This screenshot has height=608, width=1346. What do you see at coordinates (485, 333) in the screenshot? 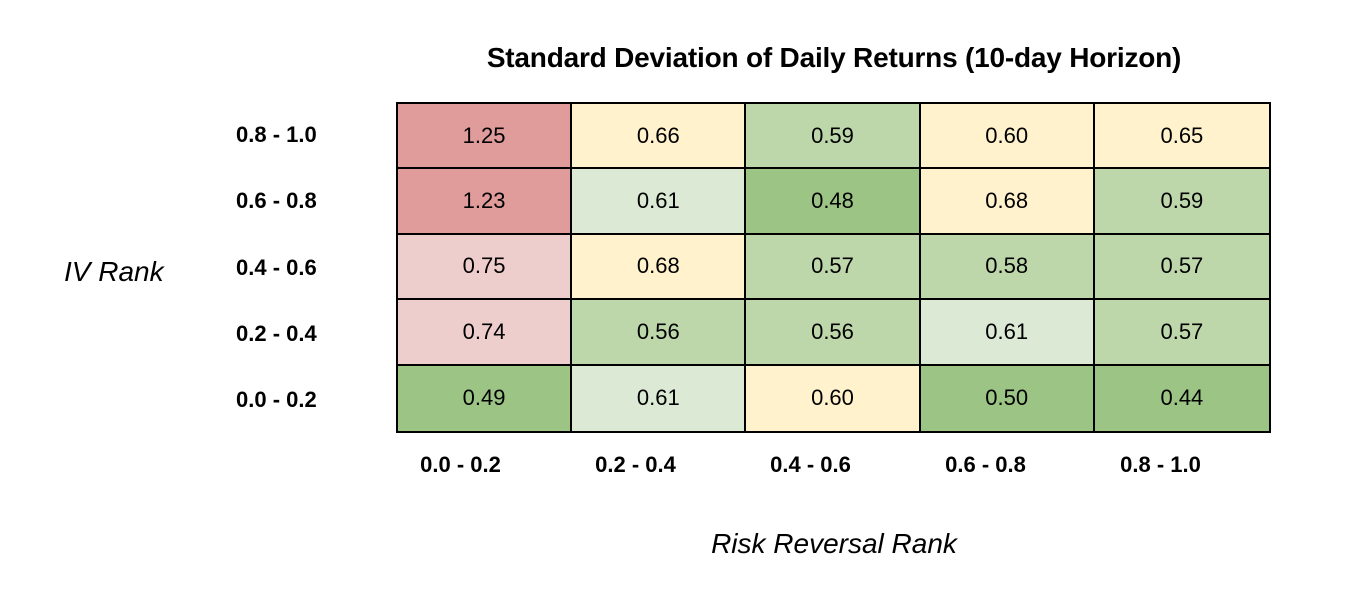
I see `heatmap-cell: 0.74` at bounding box center [485, 333].